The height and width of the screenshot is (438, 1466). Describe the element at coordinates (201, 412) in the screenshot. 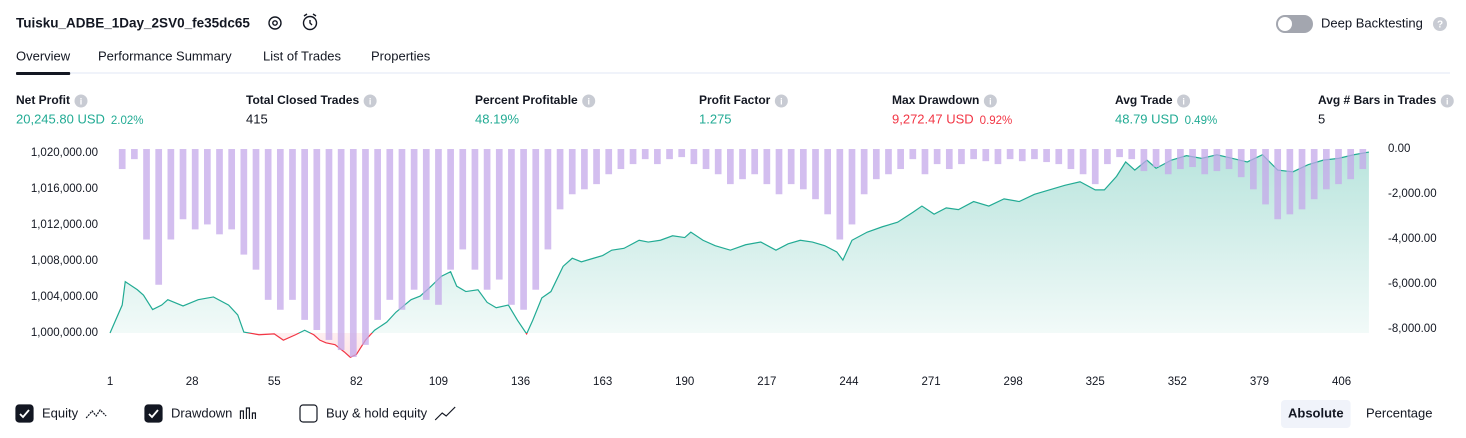

I see `legend-label: Drawdown` at that location.